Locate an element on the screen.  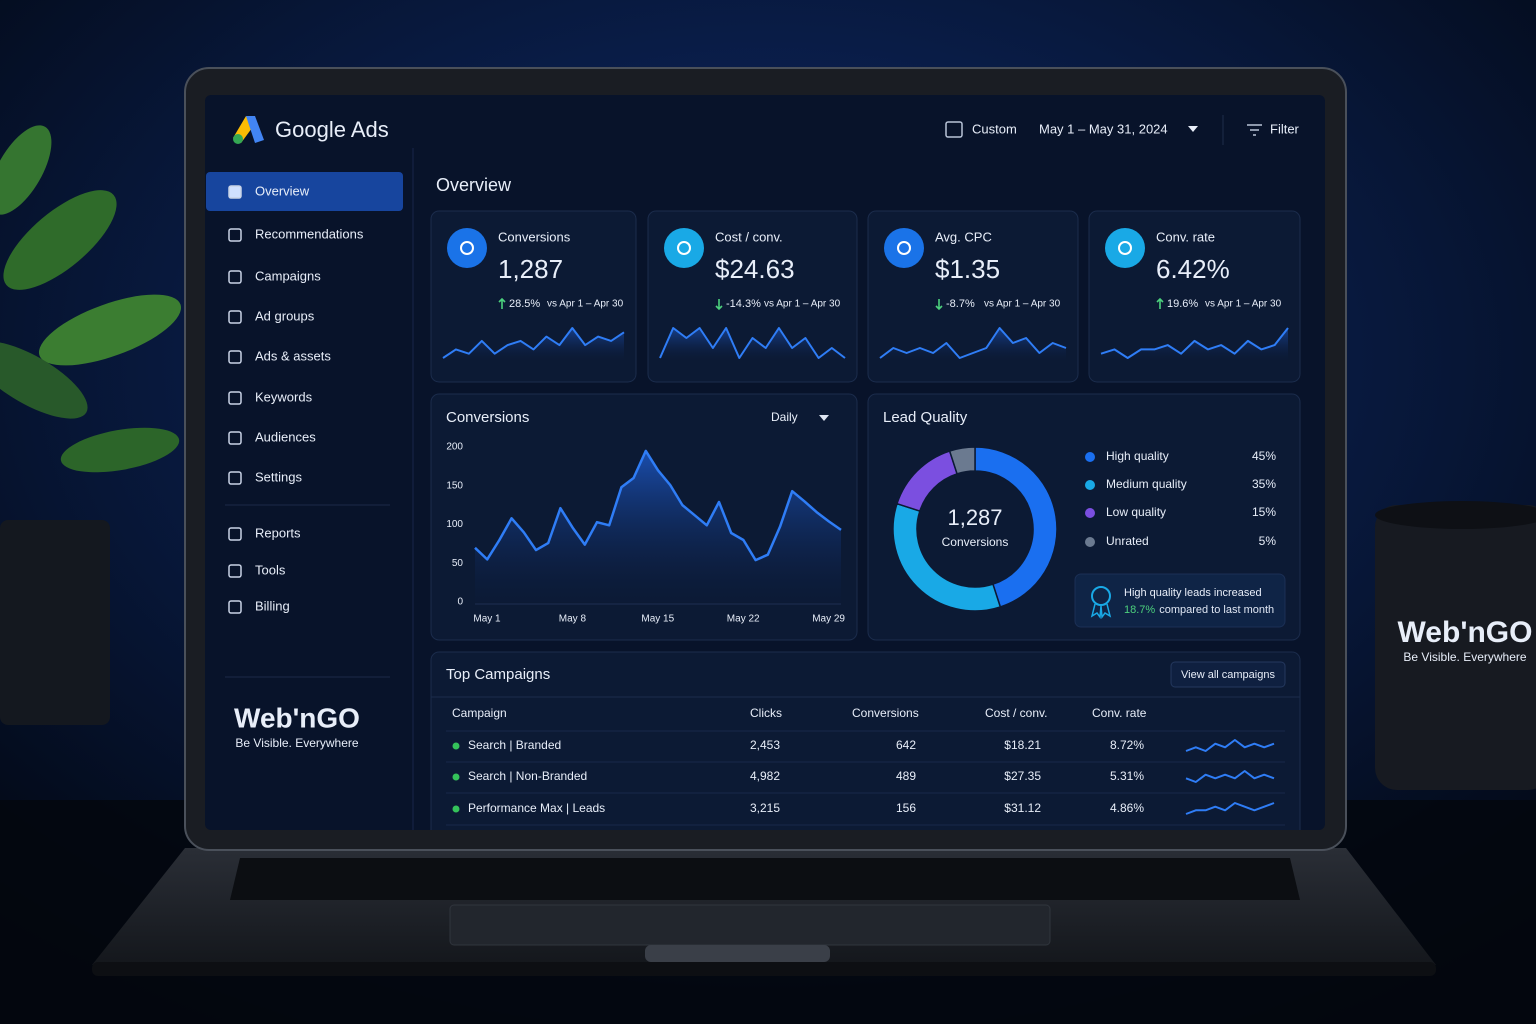
button-bg is located at coordinates (1228, 674).